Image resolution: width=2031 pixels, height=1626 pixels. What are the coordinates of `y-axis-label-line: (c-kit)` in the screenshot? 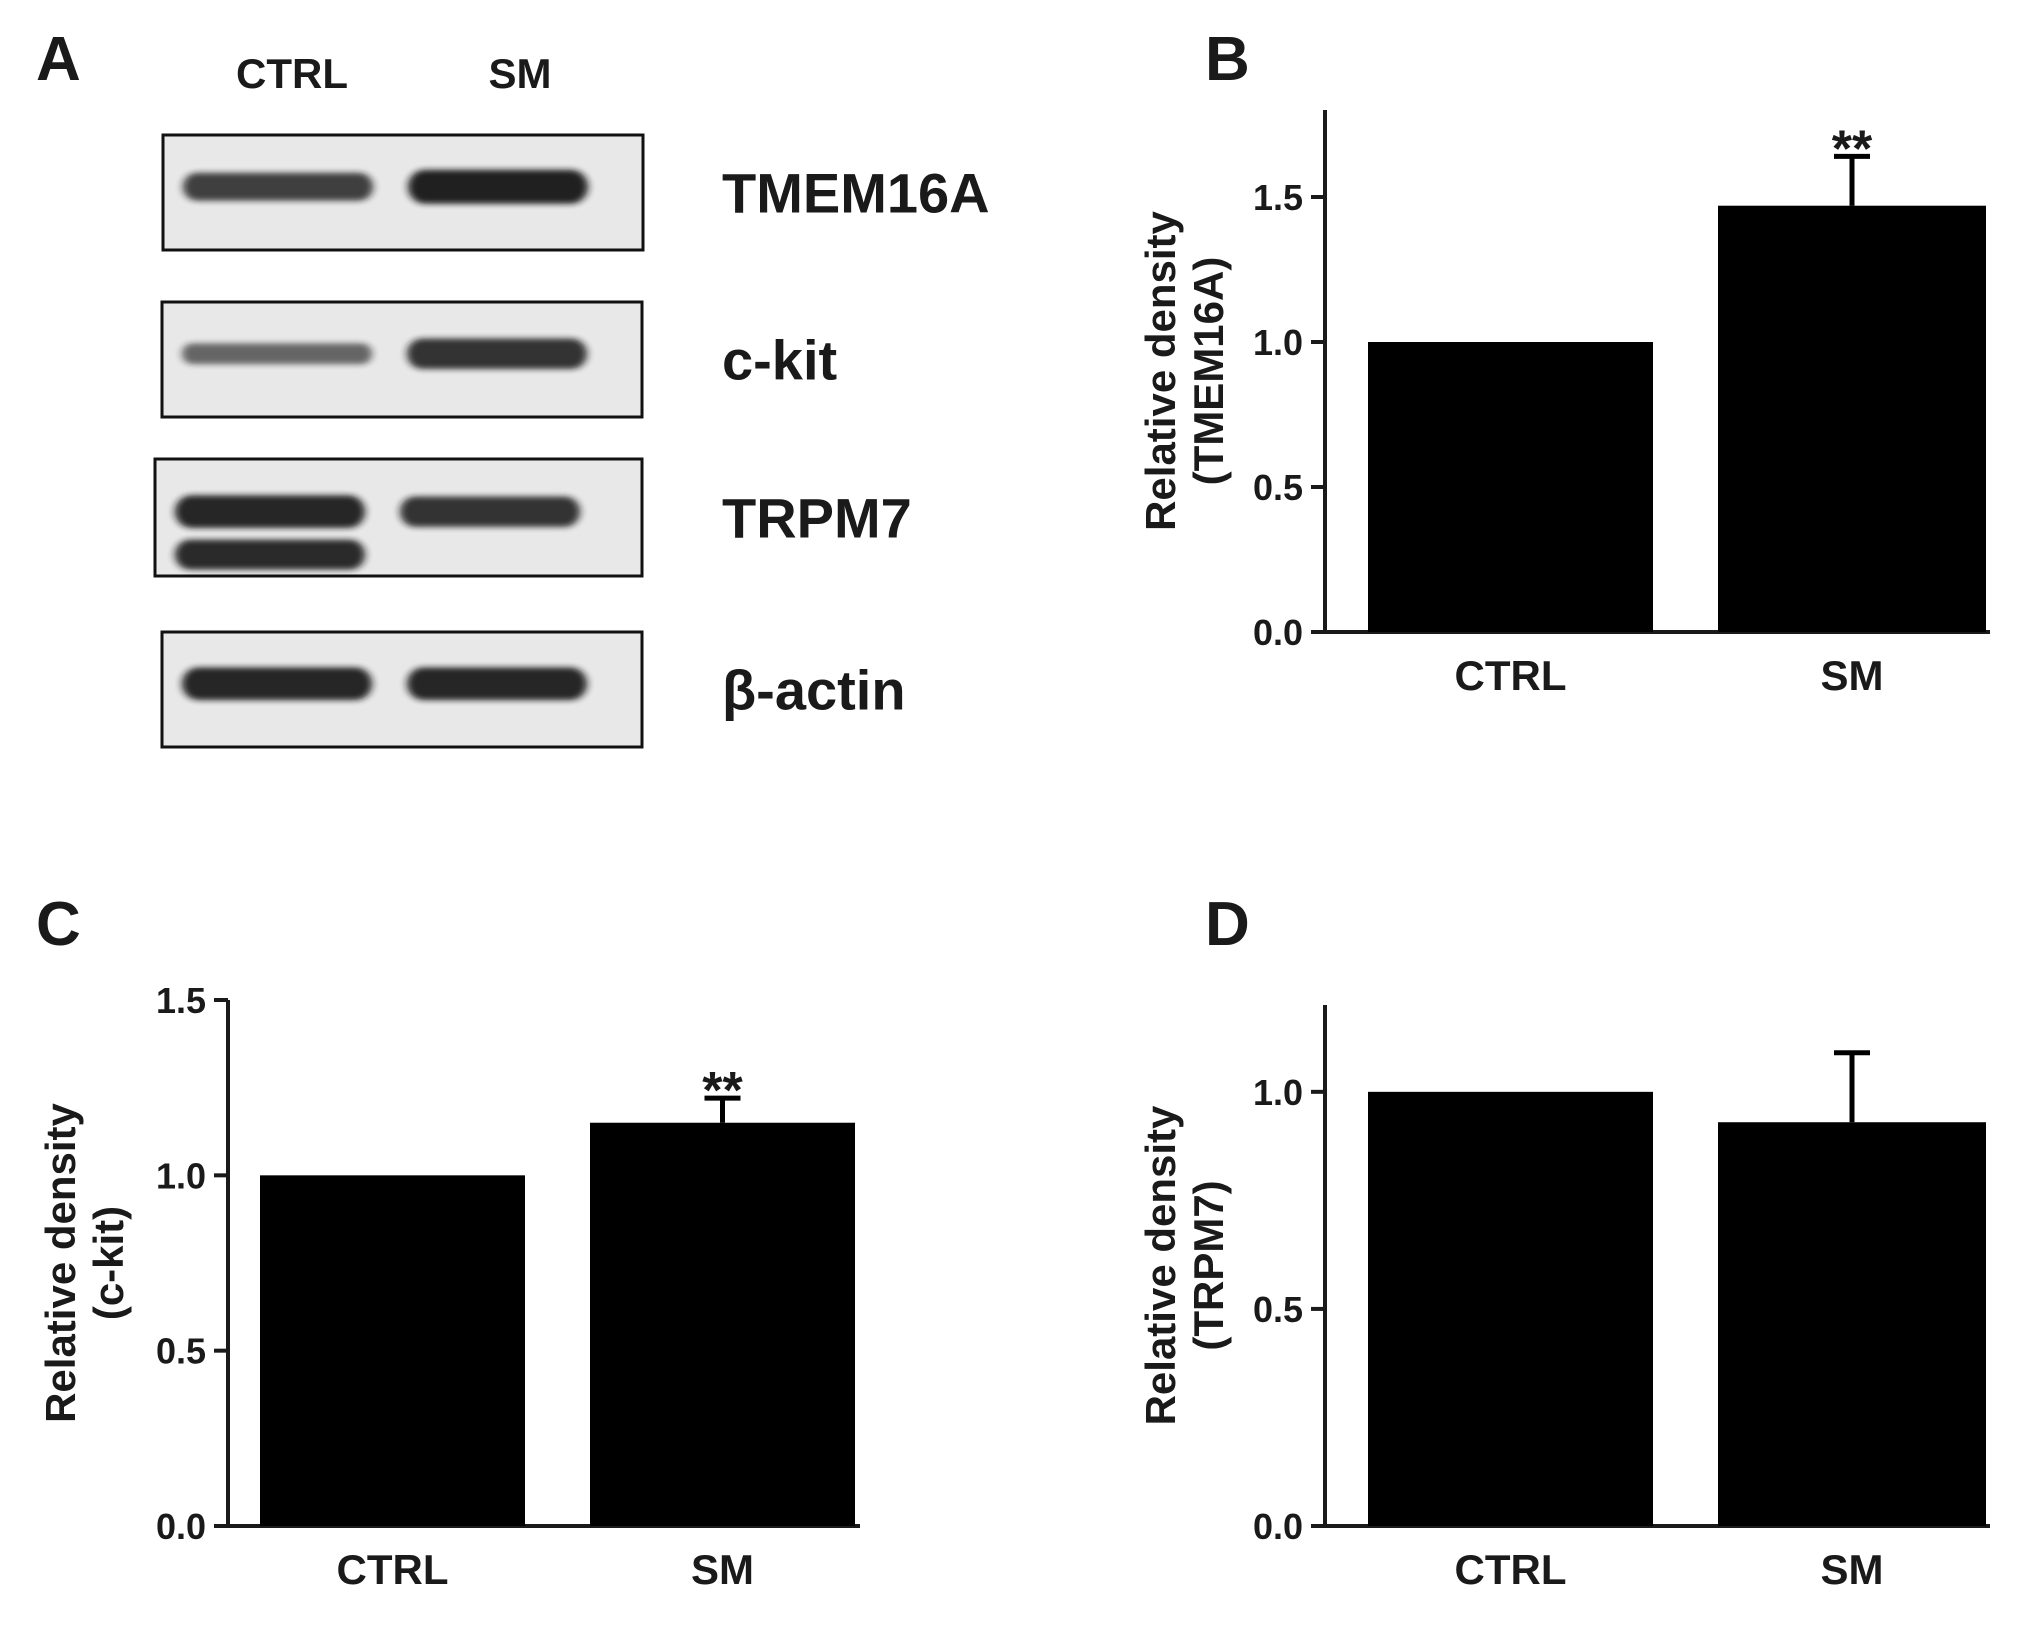 It's located at (108, 1263).